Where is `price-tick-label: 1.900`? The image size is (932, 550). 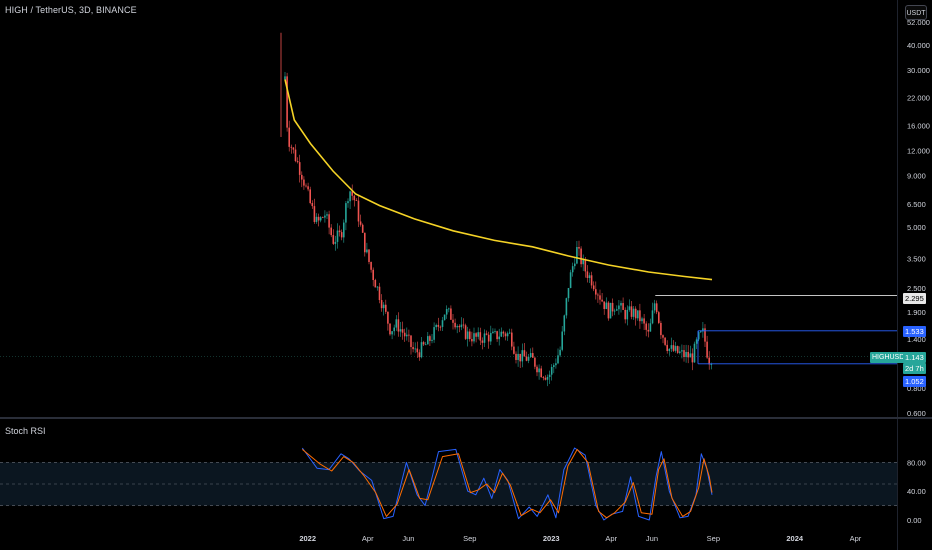 price-tick-label: 1.900 is located at coordinates (916, 312).